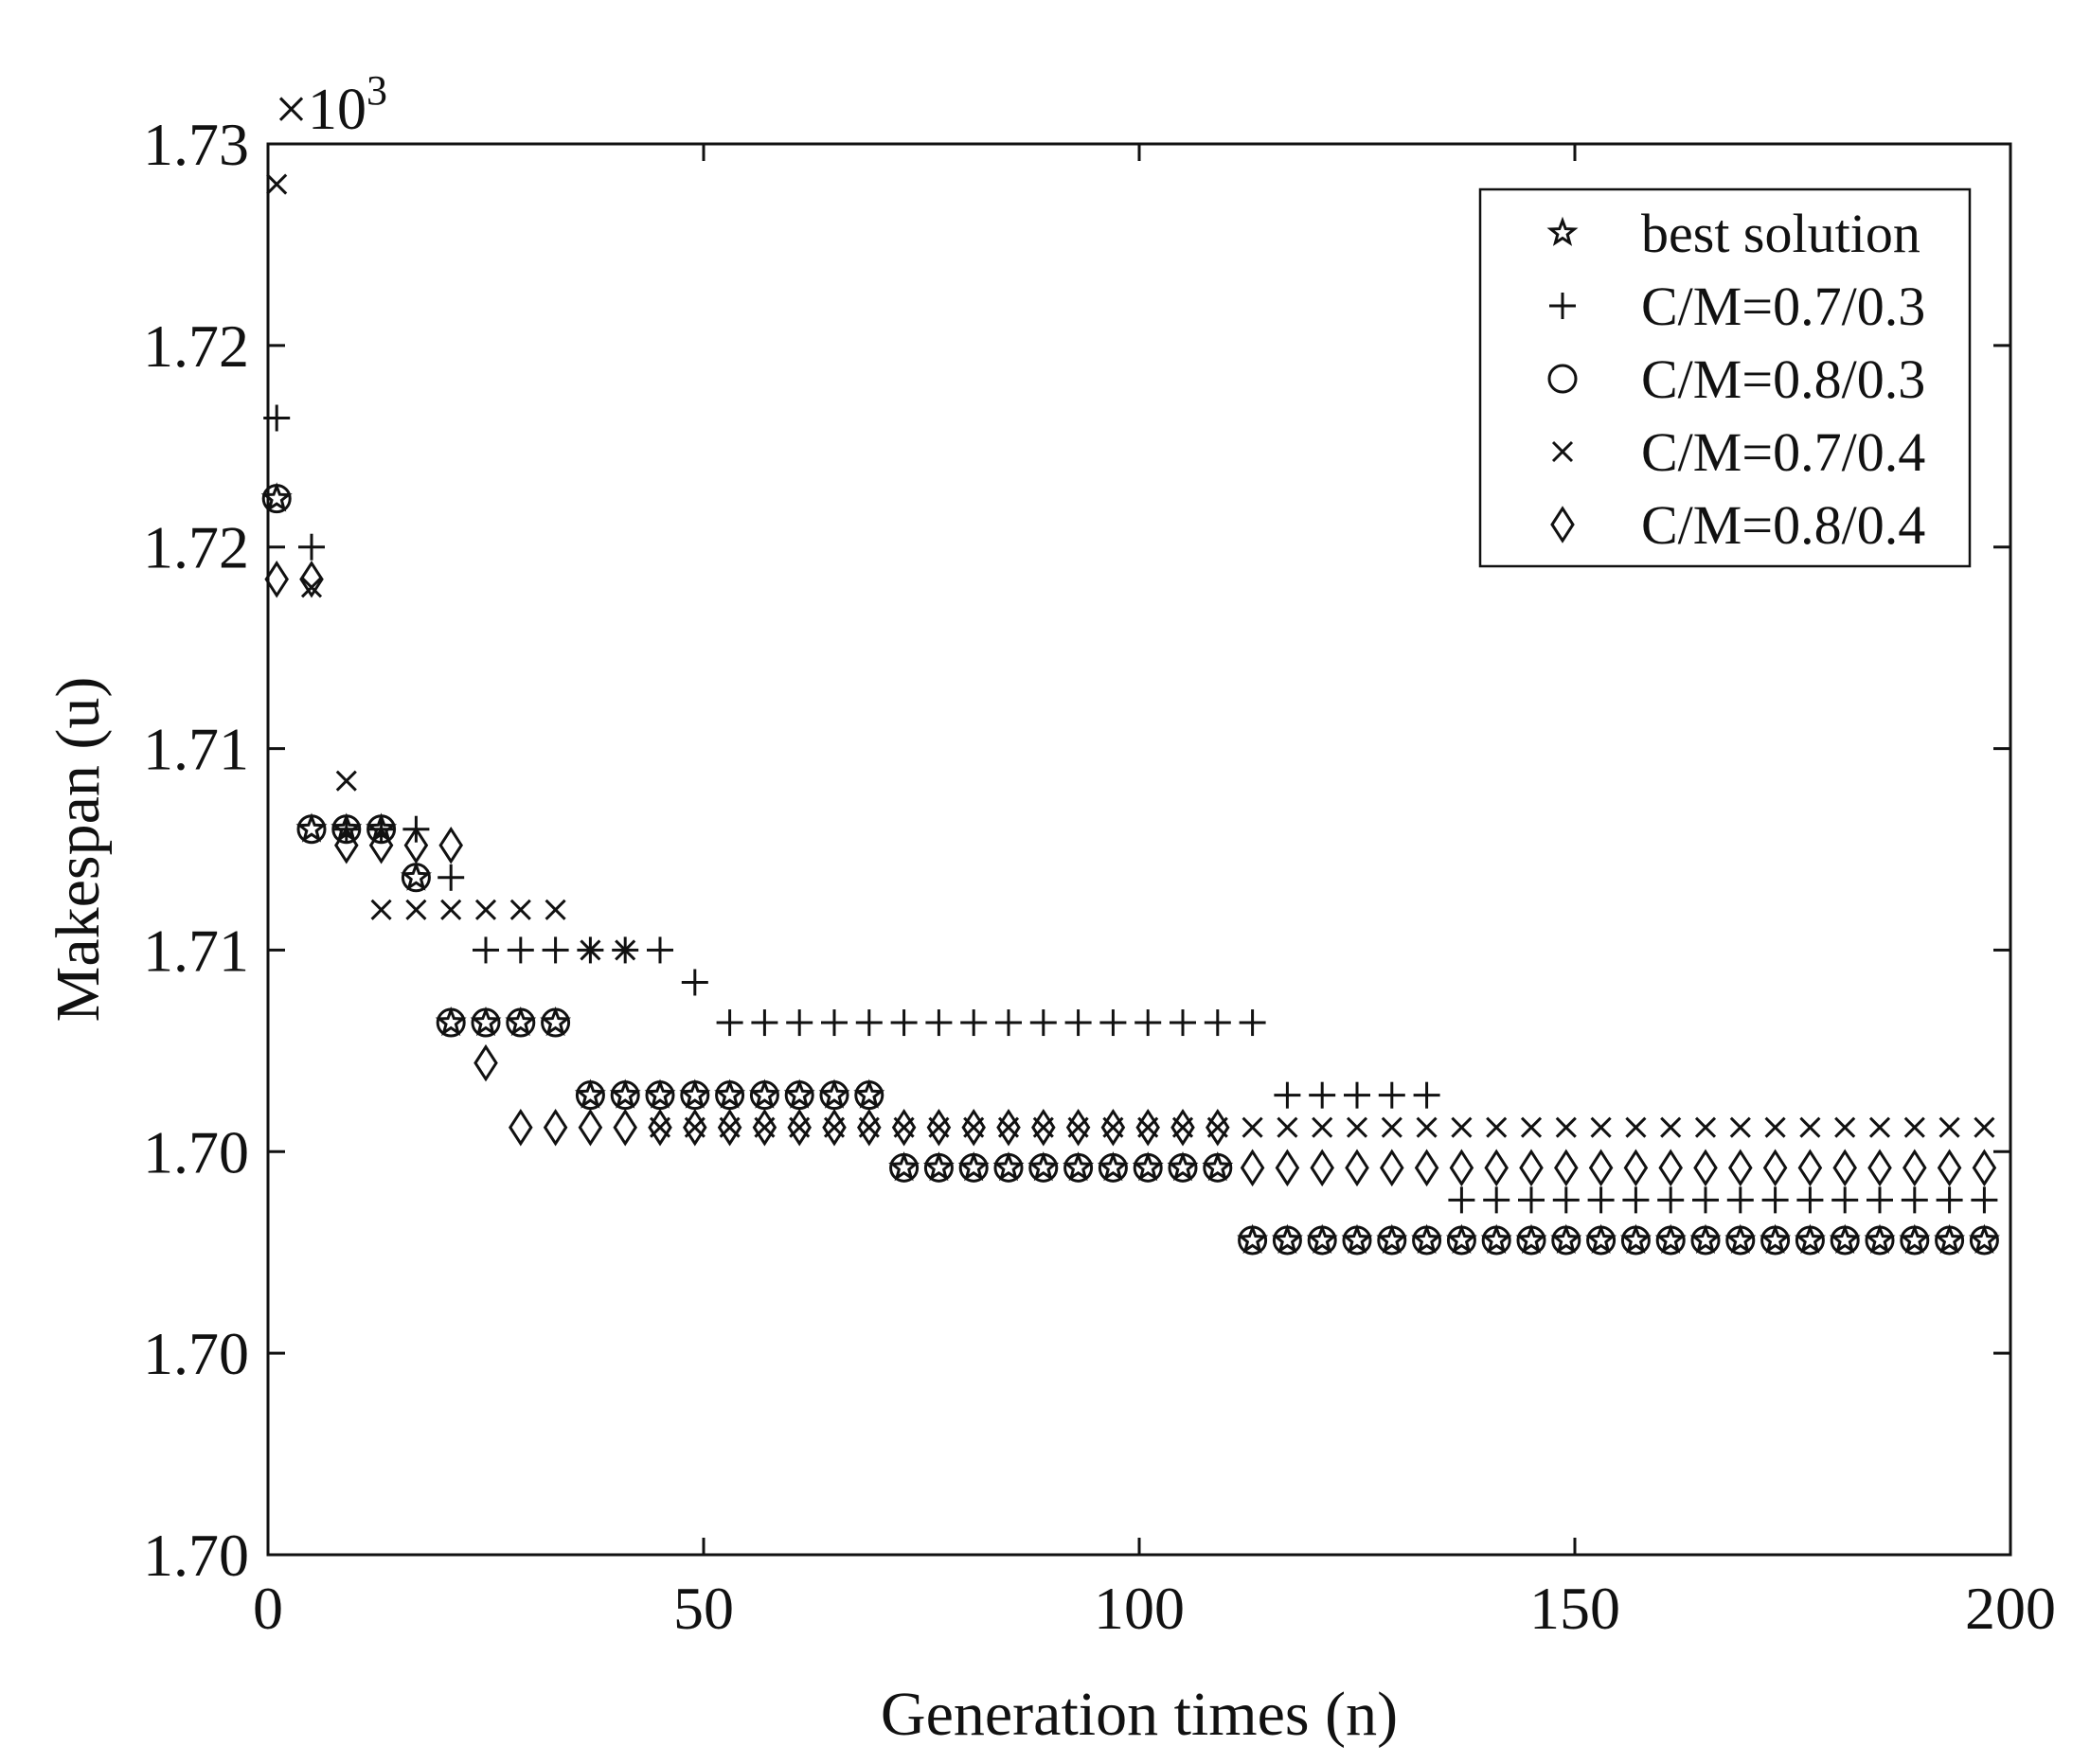 Image resolution: width=2090 pixels, height=1764 pixels. I want to click on legend-label: C/M=0.8/0.3, so click(1783, 379).